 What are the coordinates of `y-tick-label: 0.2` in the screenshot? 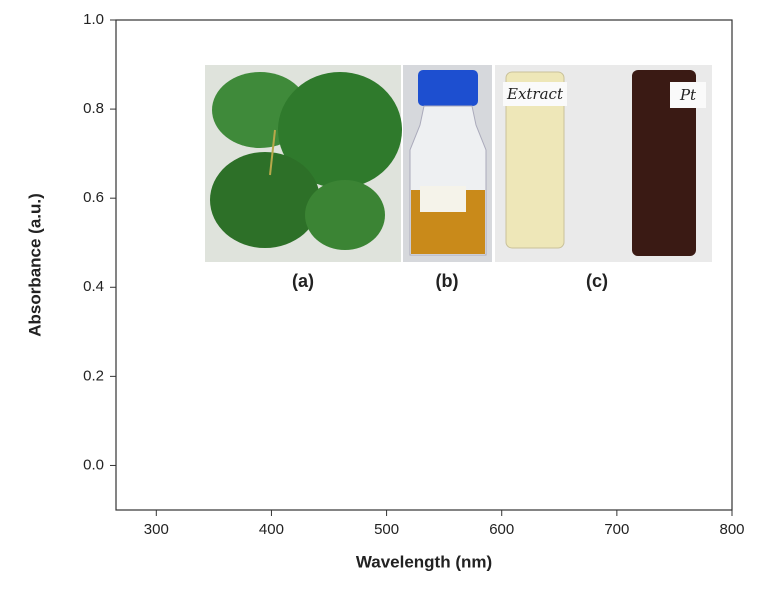 It's located at (93, 375).